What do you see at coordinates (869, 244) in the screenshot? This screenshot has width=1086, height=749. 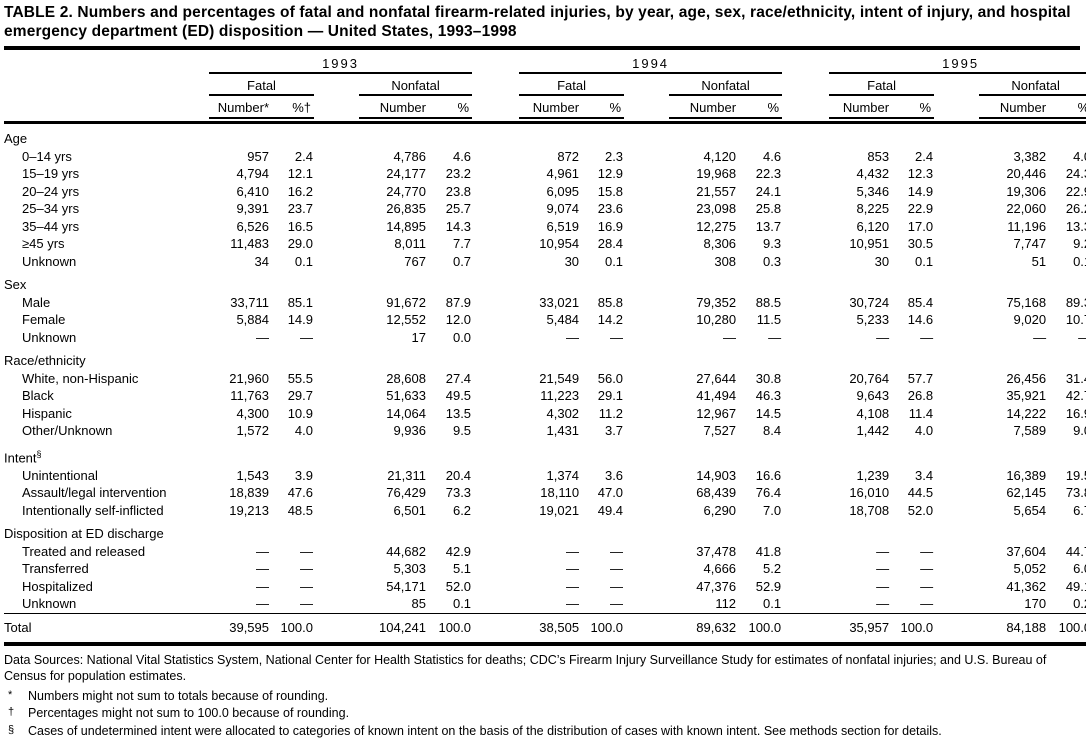 I see `fatal-number-cell: 10,951` at bounding box center [869, 244].